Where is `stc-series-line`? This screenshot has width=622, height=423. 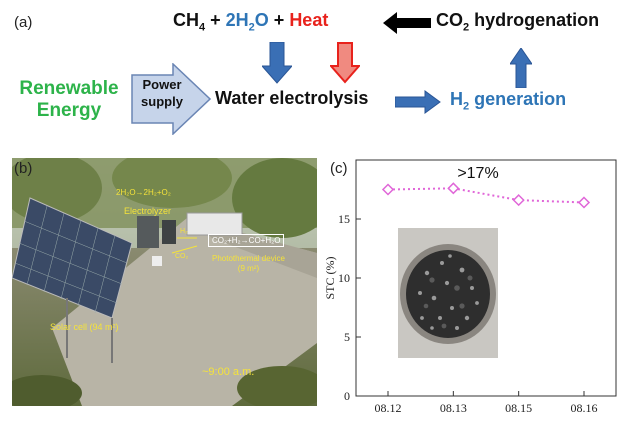
stc-series-line is located at coordinates (486, 195).